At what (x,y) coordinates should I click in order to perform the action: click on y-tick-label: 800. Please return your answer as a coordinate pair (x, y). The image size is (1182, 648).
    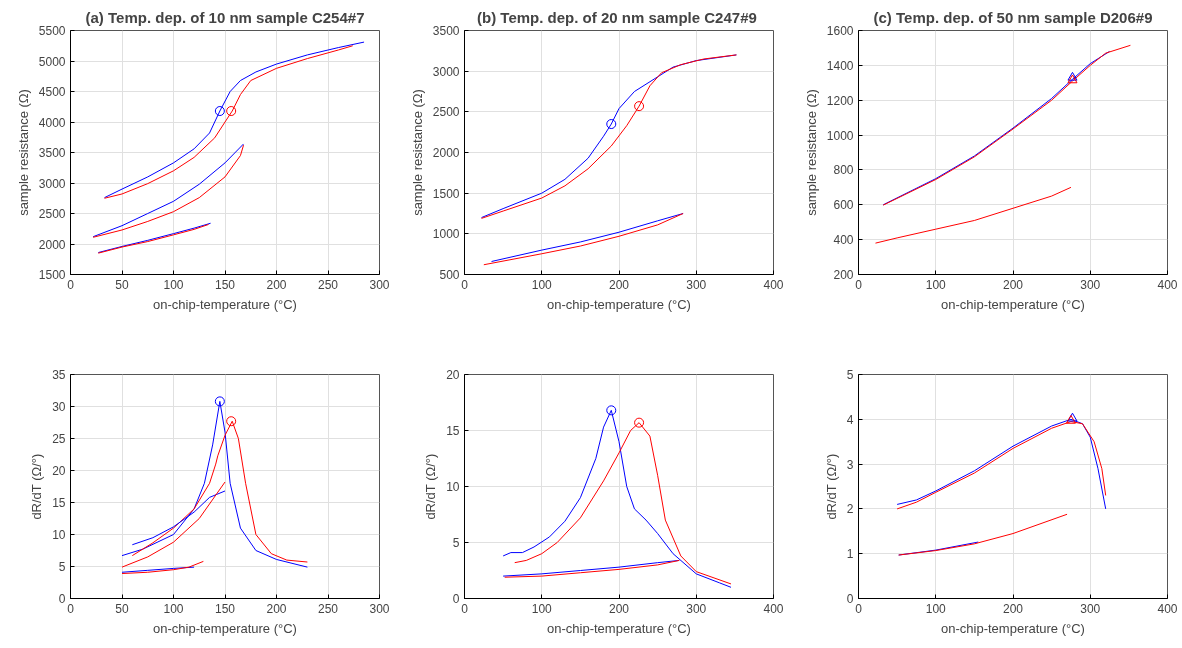
    Looking at the image, I should click on (843, 170).